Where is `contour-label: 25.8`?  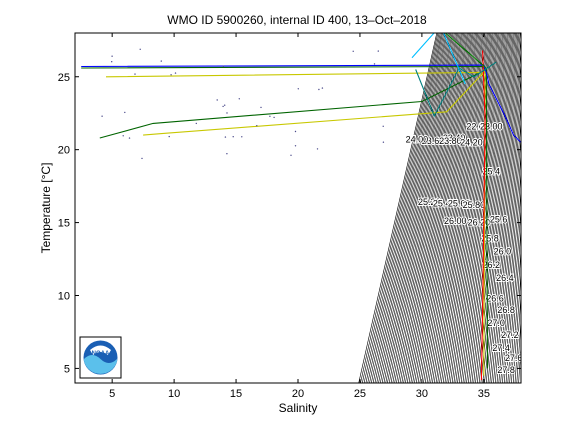 contour-label: 25.8 is located at coordinates (490, 239).